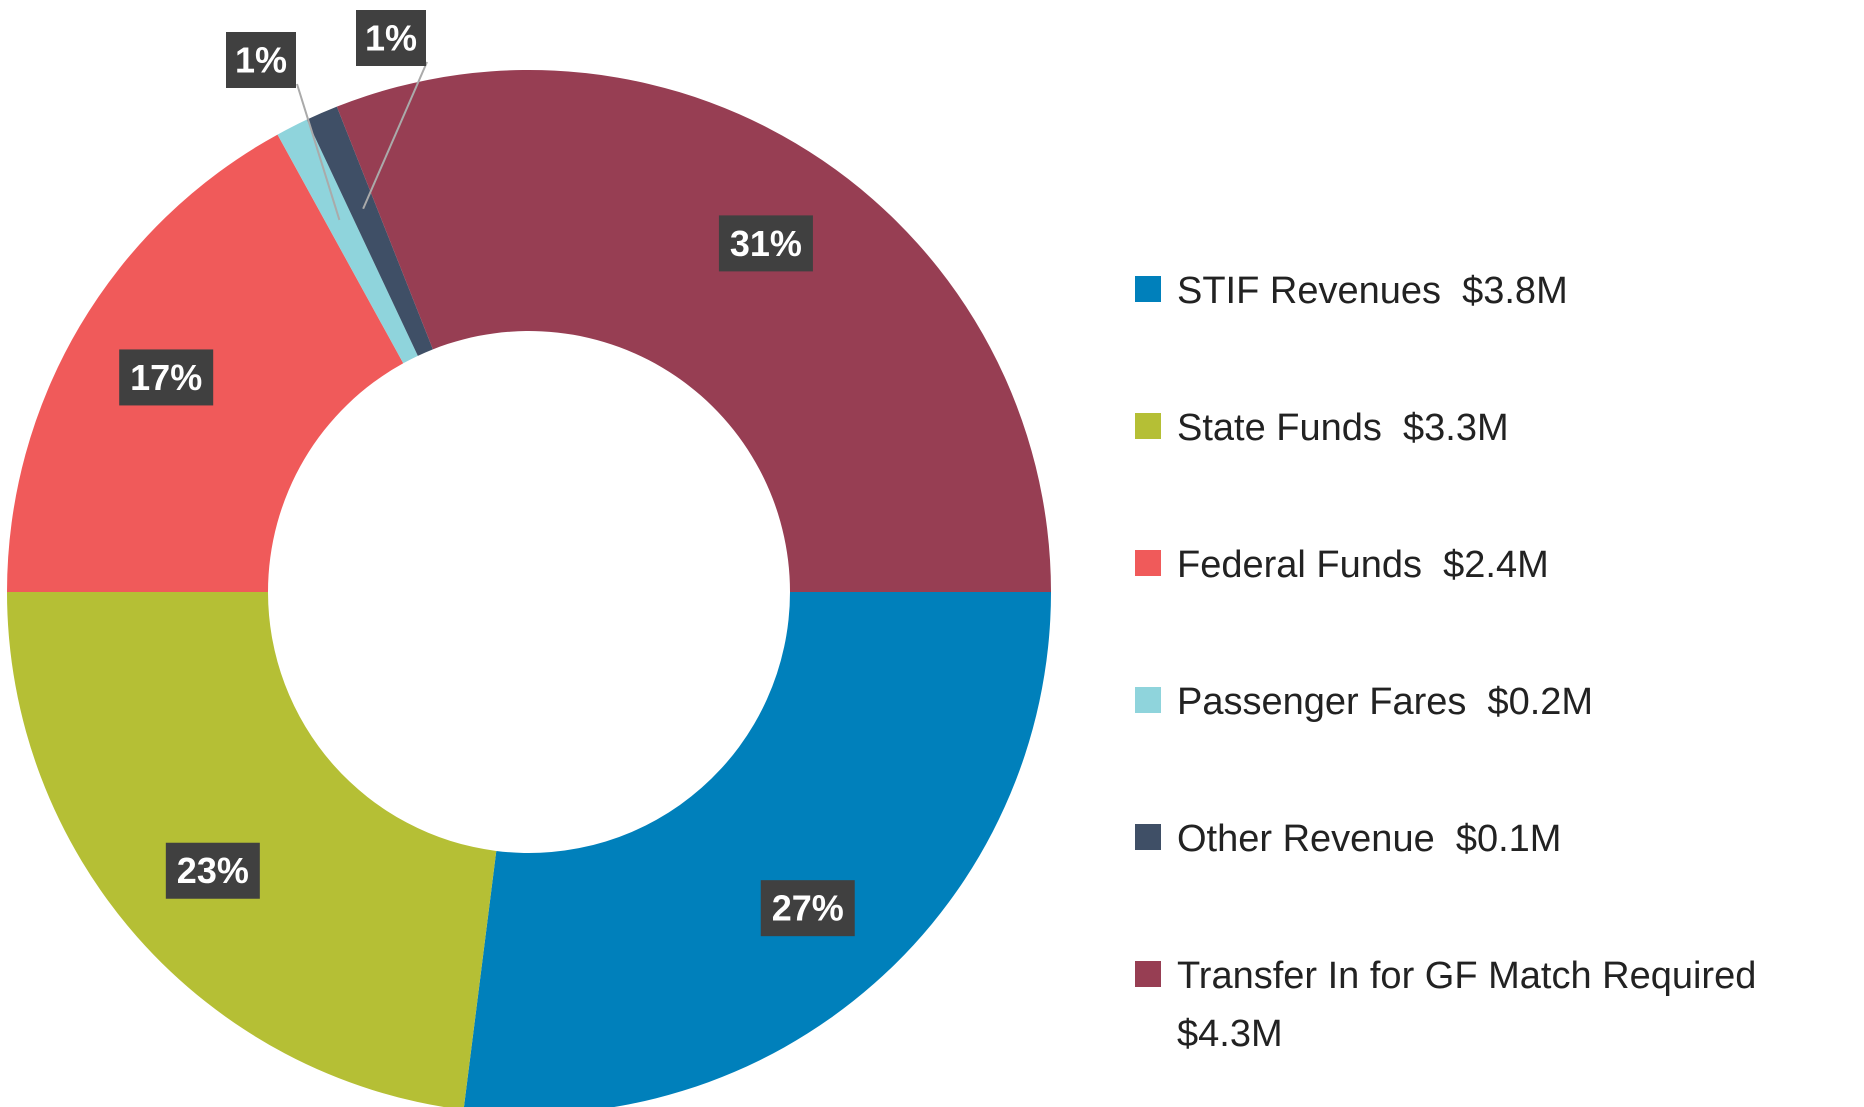 This screenshot has width=1864, height=1107. I want to click on legend-label: Federal Funds $2.4M, so click(1363, 565).